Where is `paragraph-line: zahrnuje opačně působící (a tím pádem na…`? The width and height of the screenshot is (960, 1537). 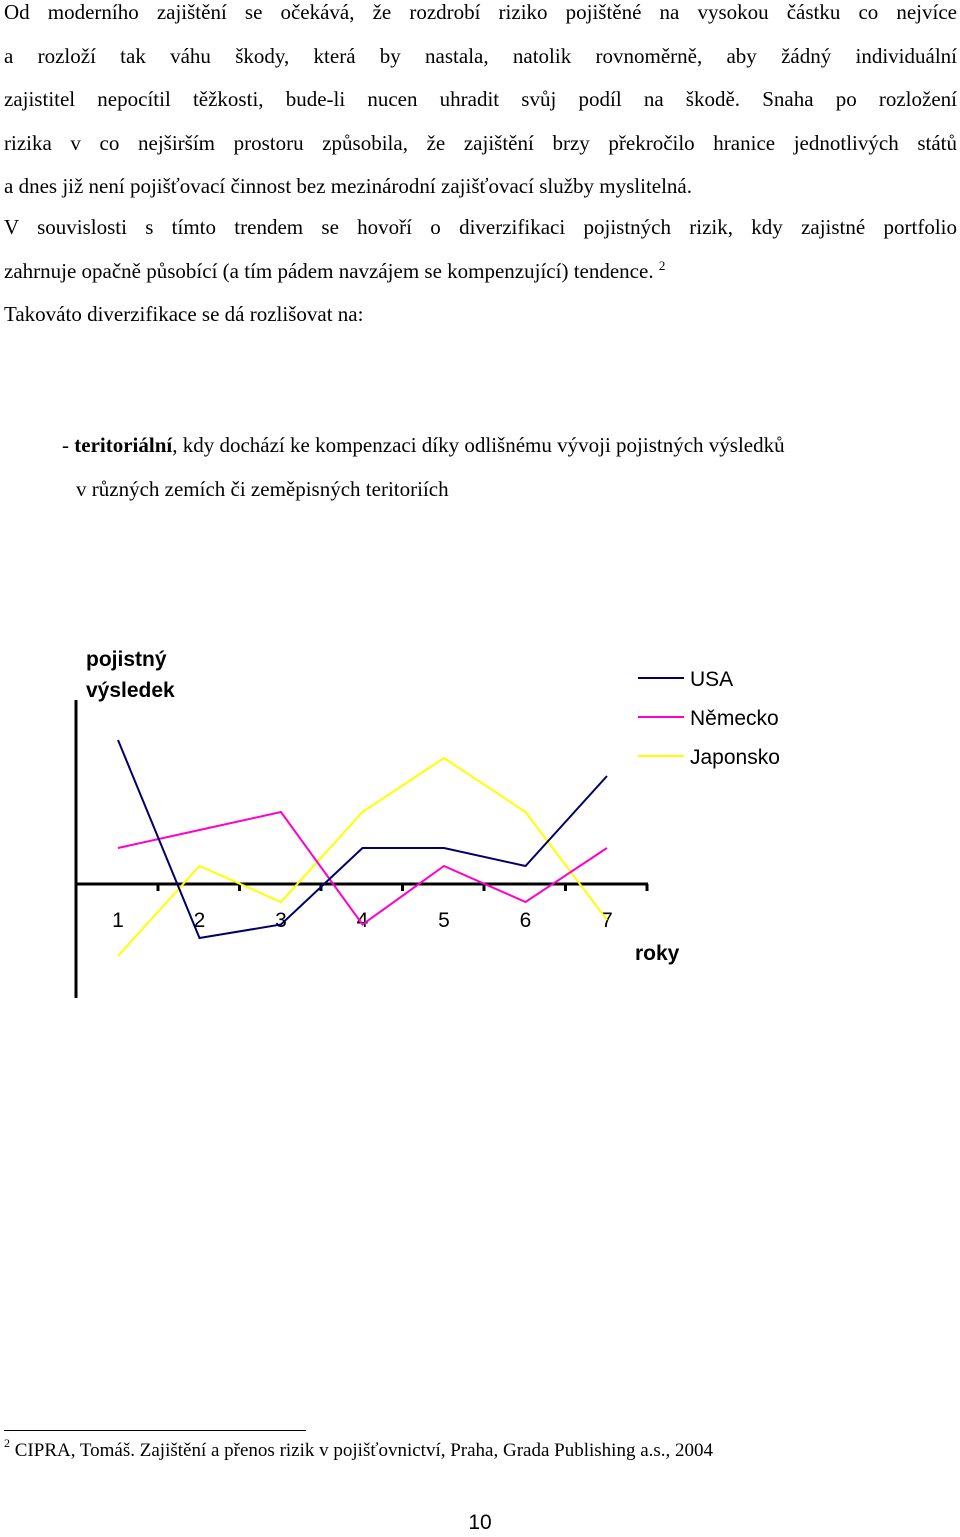
paragraph-line: zahrnuje opačně působící (a tím pádem na… is located at coordinates (480, 272).